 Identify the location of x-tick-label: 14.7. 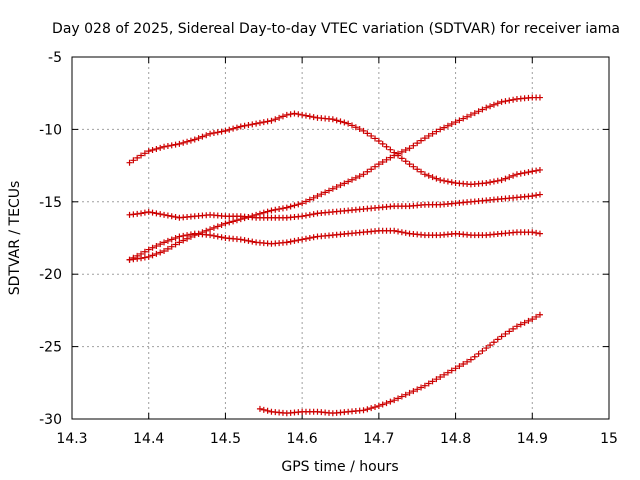
(378, 439).